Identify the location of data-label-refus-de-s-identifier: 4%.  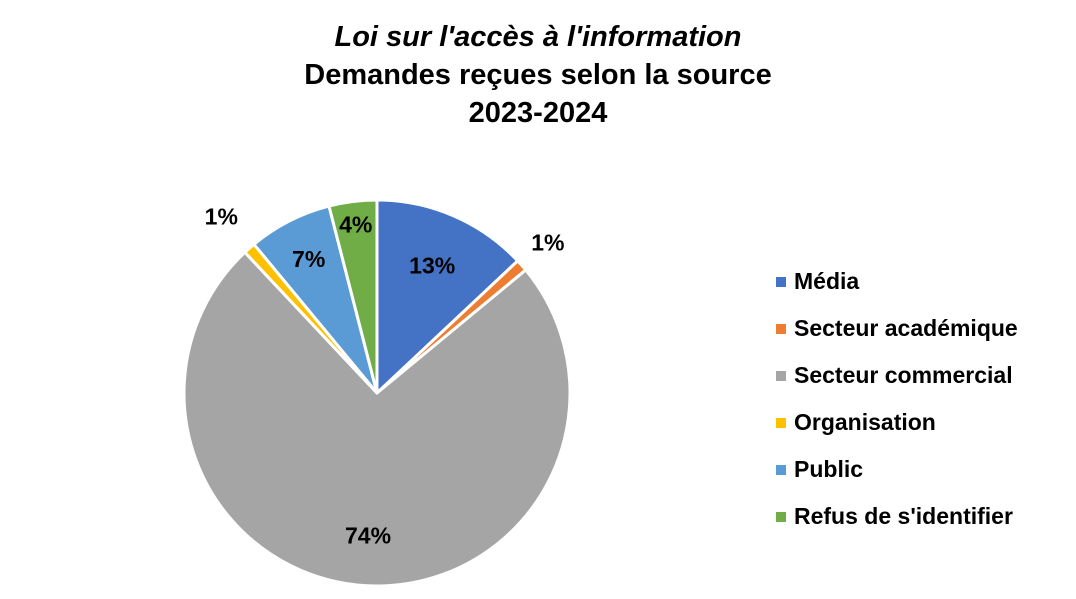
(355, 224).